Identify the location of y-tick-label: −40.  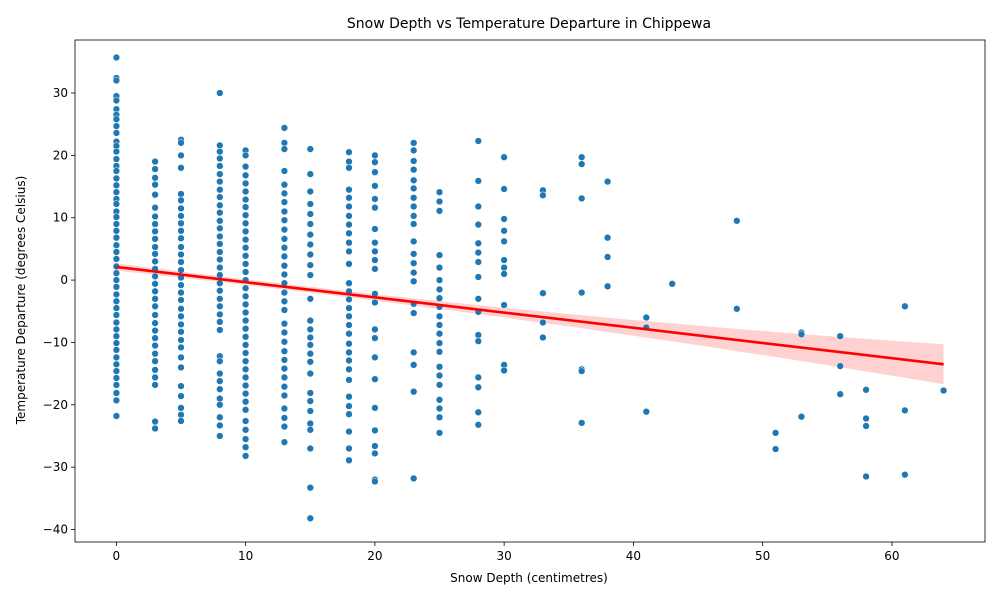
(55, 530).